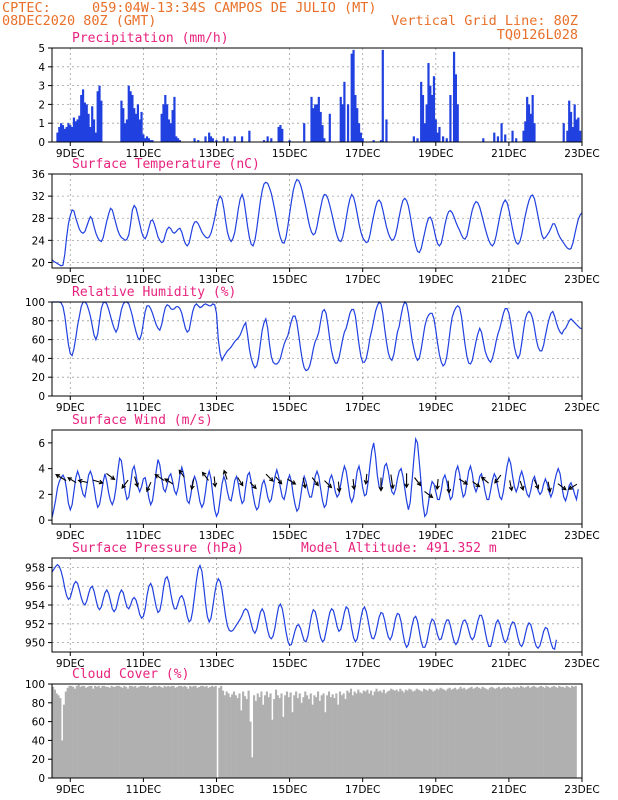  Describe the element at coordinates (158, 548) in the screenshot. I see `pressure-title: Surface Pressure (hPa)` at that location.